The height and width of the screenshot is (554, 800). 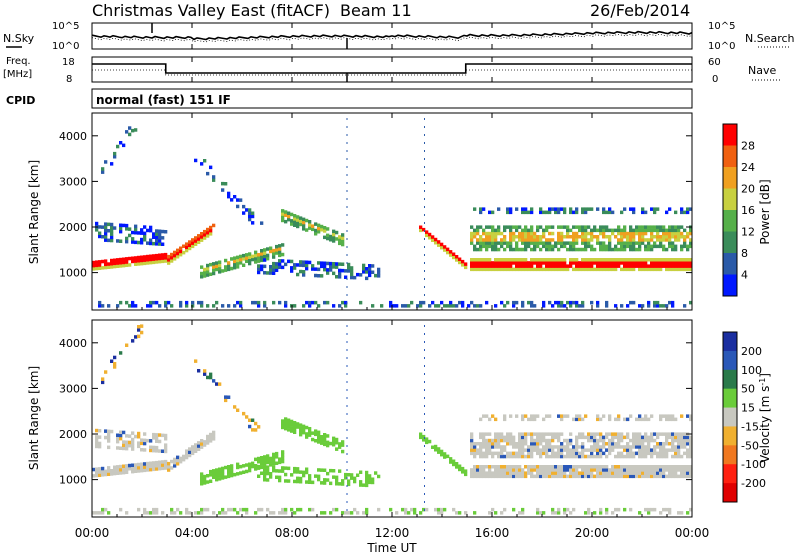 I want to click on noise-left-tick-top: 10^5, so click(x=65, y=26).